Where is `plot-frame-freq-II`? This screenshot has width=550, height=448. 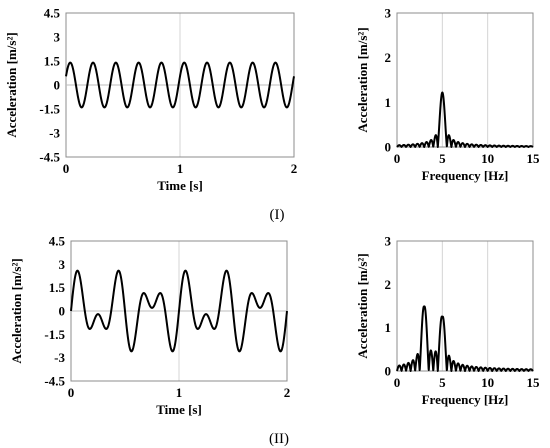
plot-frame-freq-II is located at coordinates (465, 306).